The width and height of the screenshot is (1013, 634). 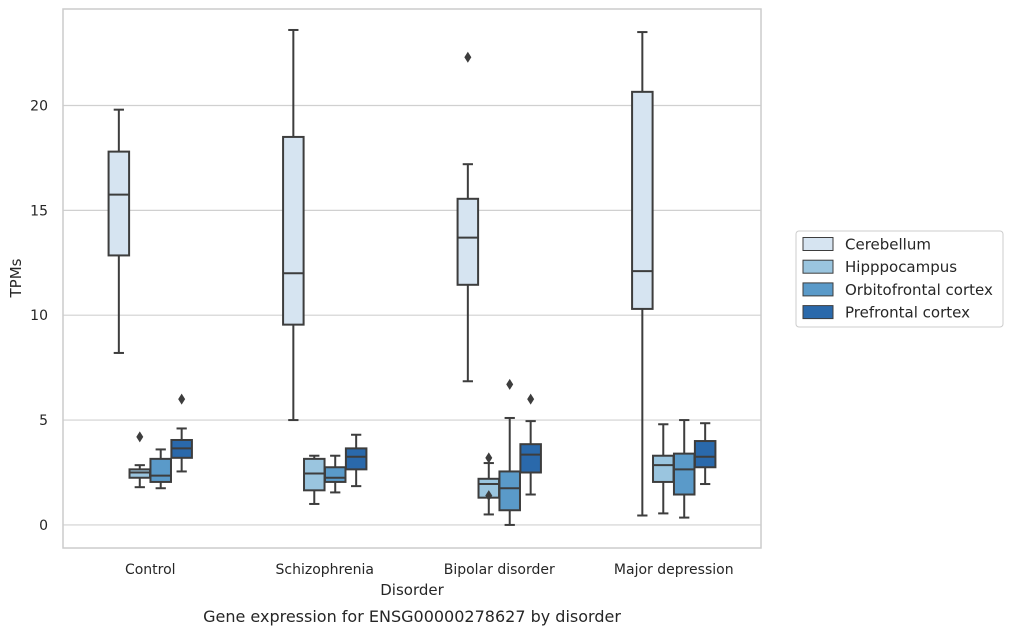 I want to click on y-tick-label: 0, so click(x=43, y=526).